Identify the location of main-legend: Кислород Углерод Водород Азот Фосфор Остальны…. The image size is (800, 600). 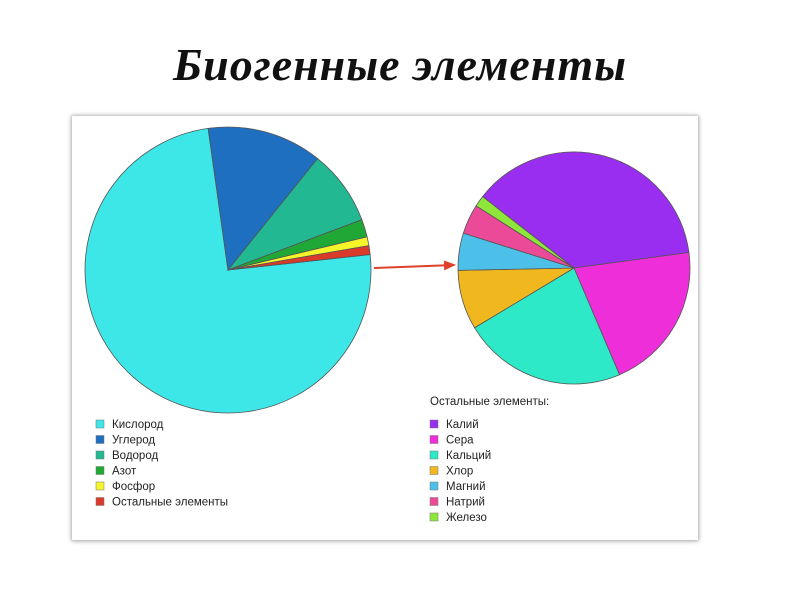
(161, 464).